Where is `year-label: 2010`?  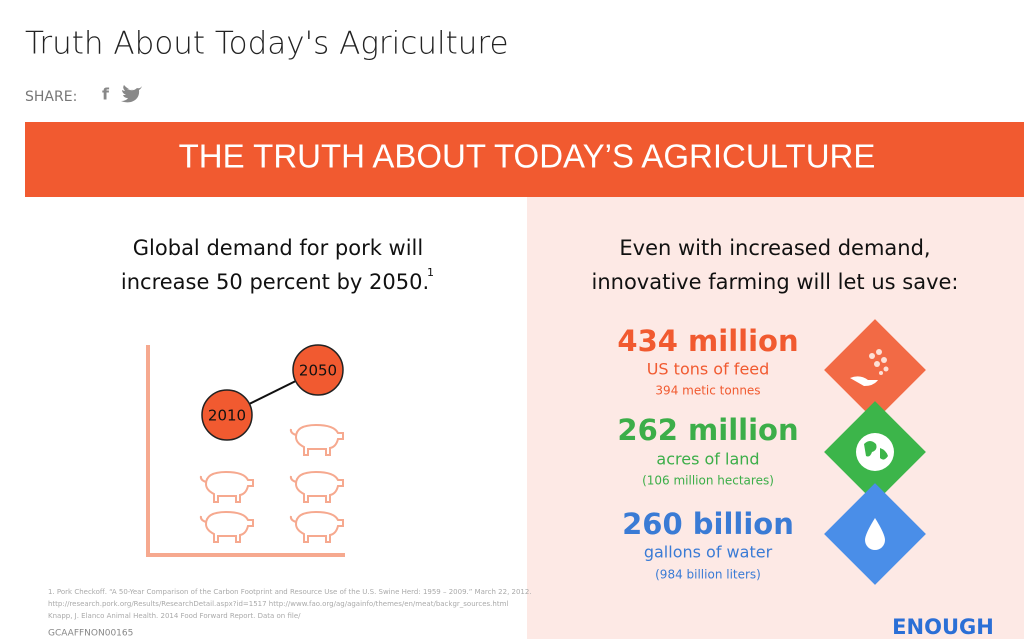
year-label: 2010 is located at coordinates (227, 416).